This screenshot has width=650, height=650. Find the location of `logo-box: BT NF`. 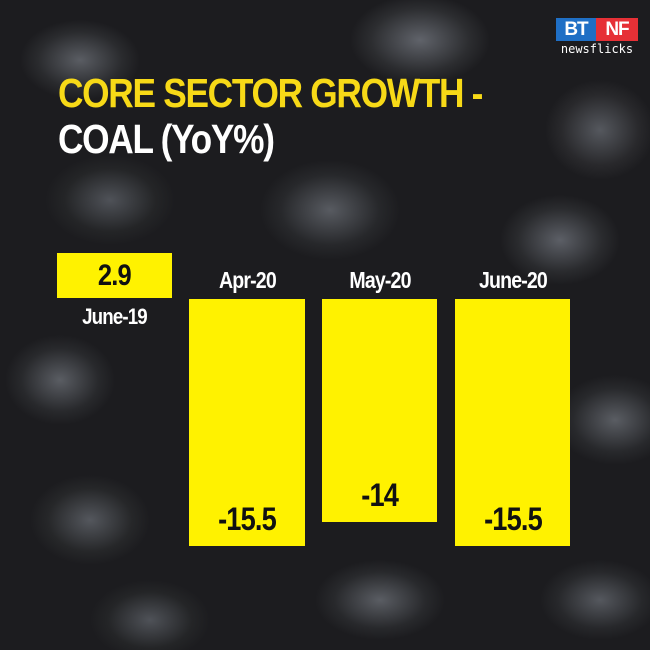

logo-box: BT NF is located at coordinates (597, 29).